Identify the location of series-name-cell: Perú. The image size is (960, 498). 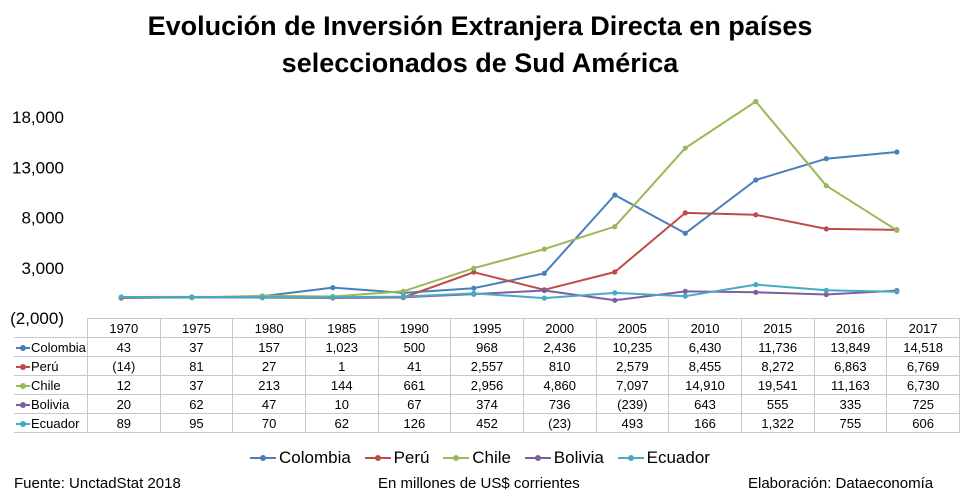
(51, 366).